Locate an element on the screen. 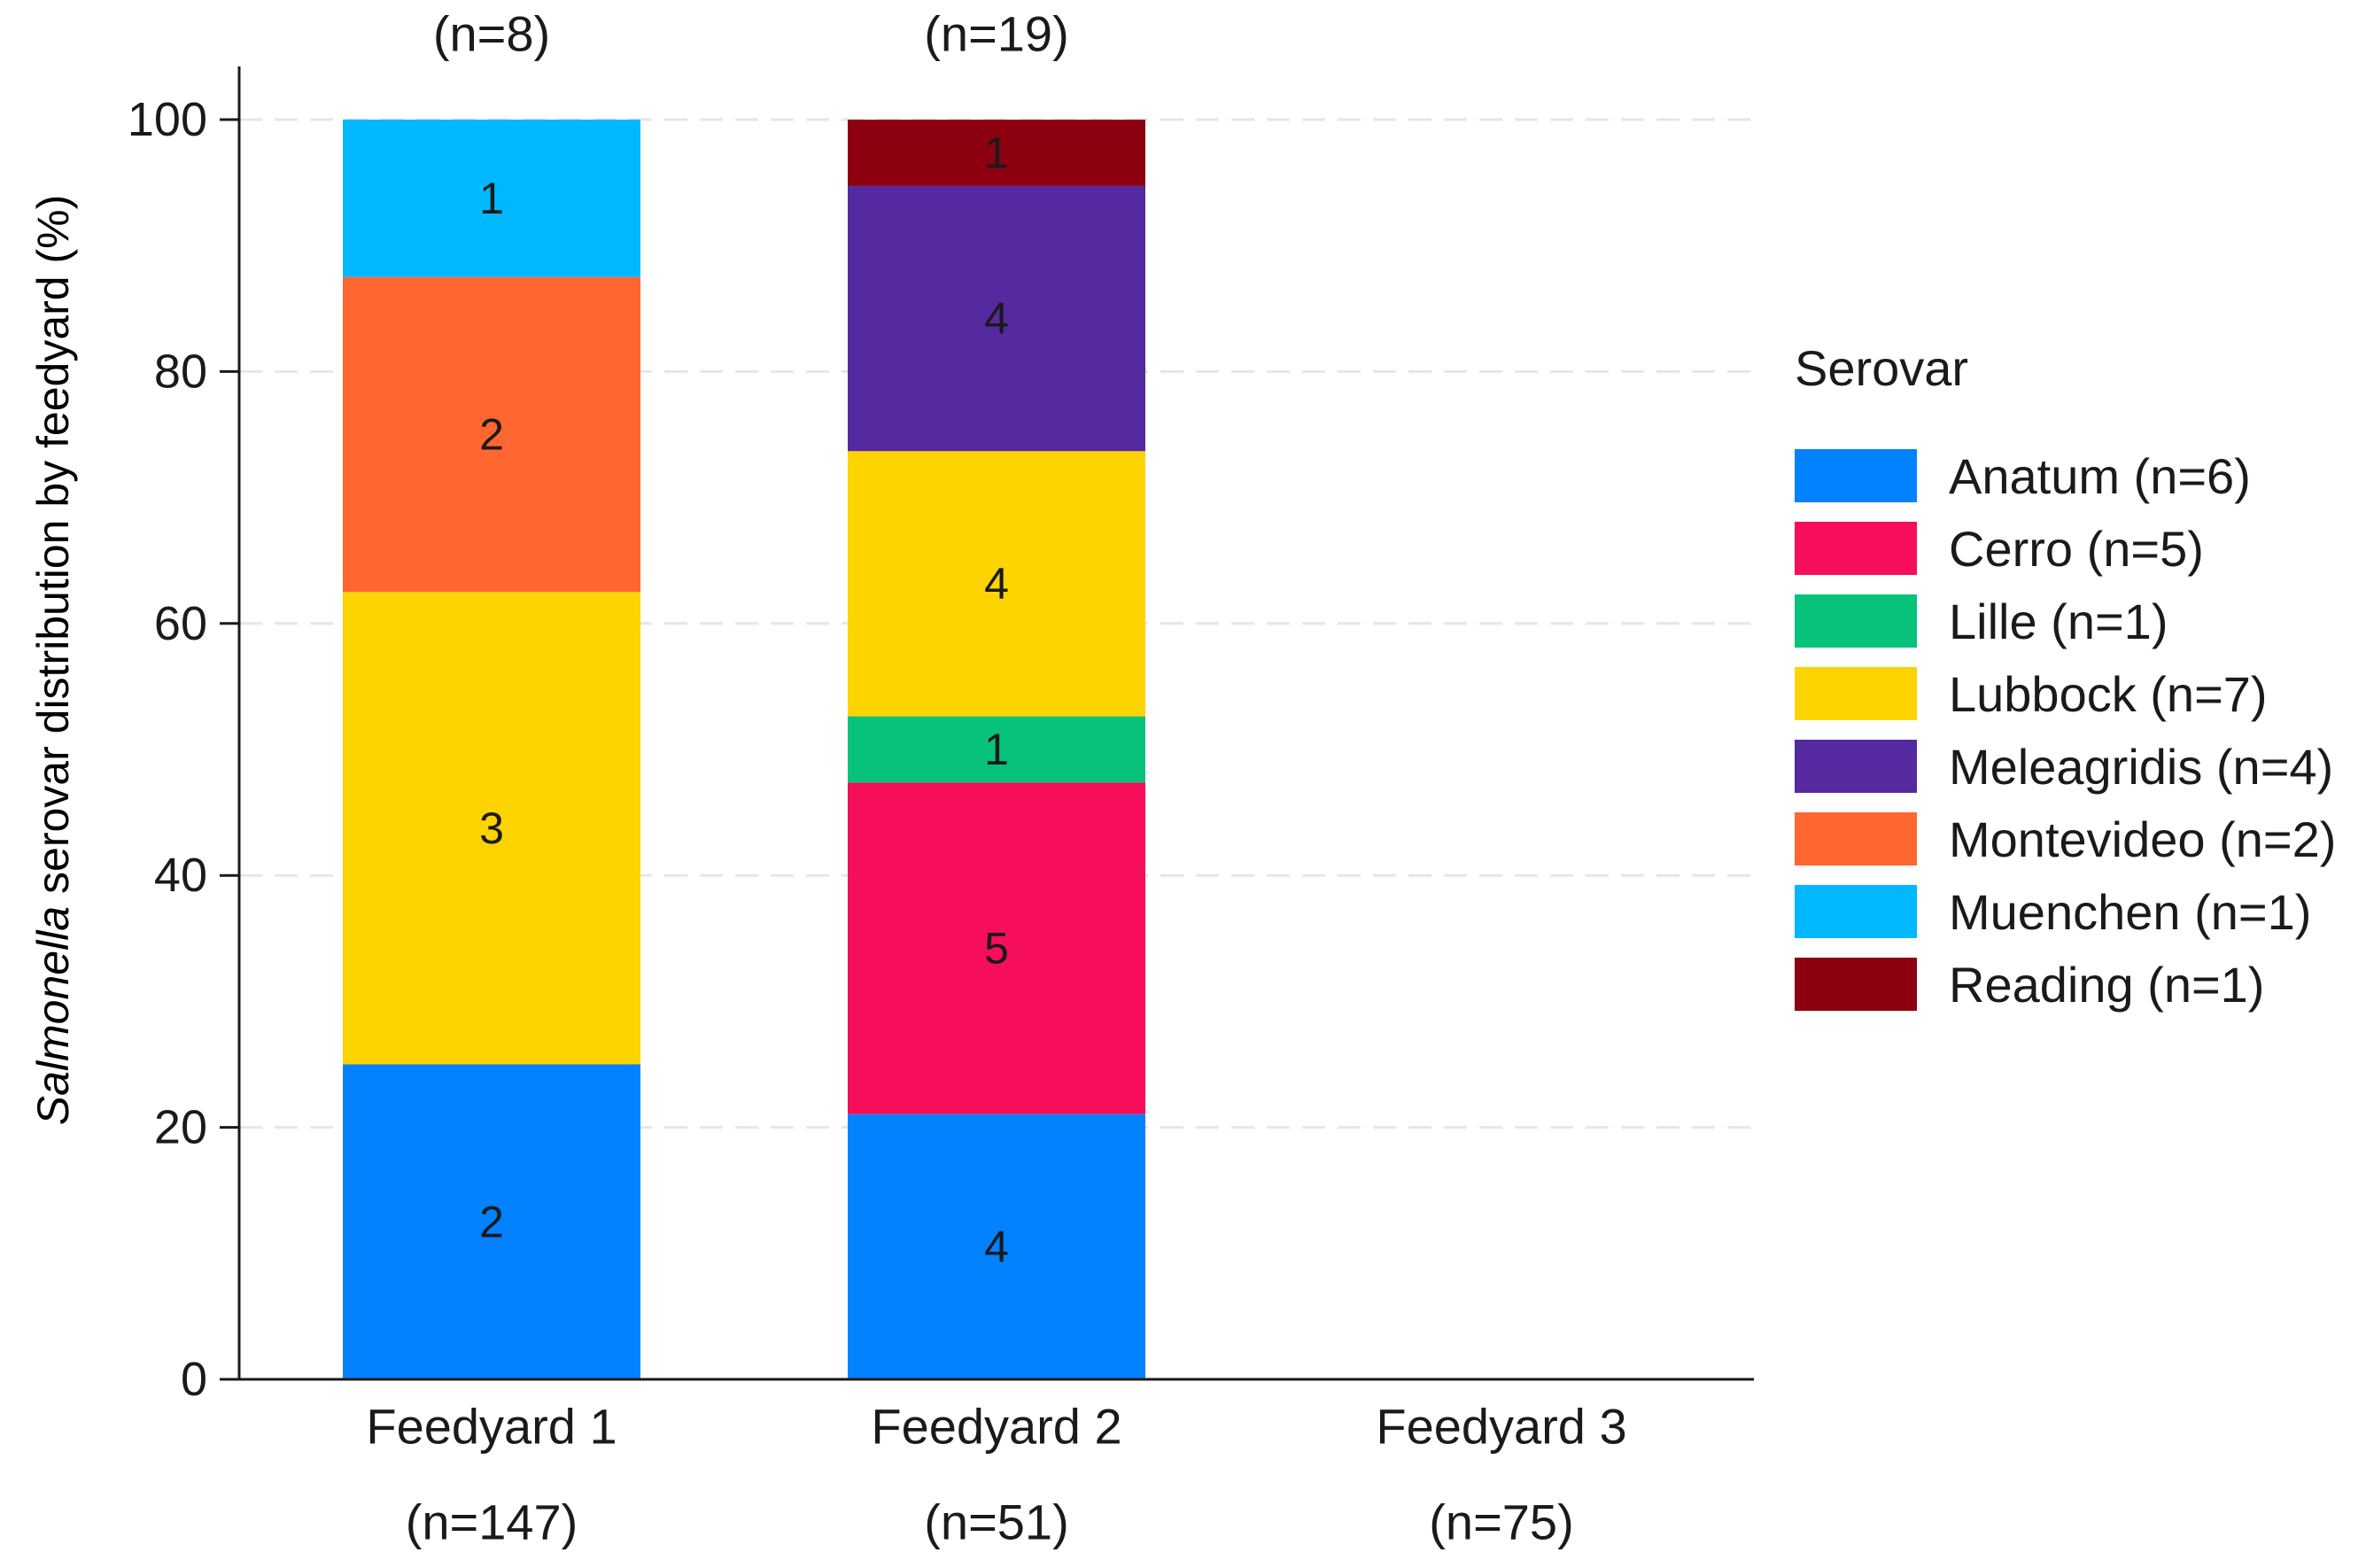  legend-title: Serovar is located at coordinates (1882, 368).